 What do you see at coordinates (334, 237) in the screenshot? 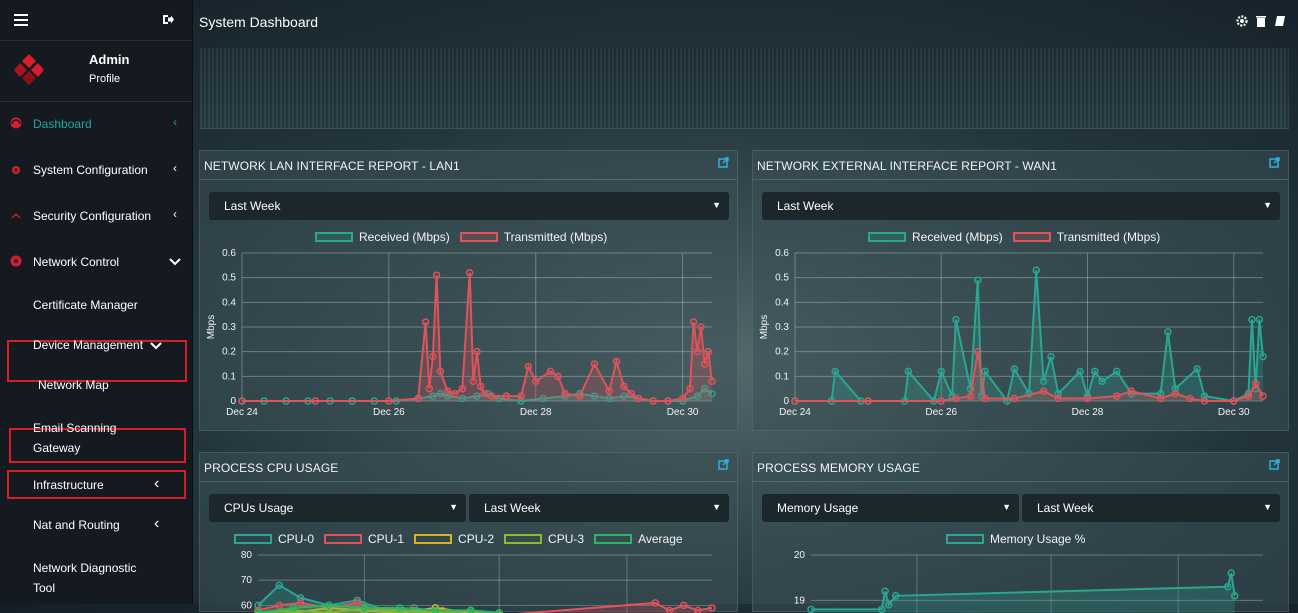
I see `legend-swatch-received` at bounding box center [334, 237].